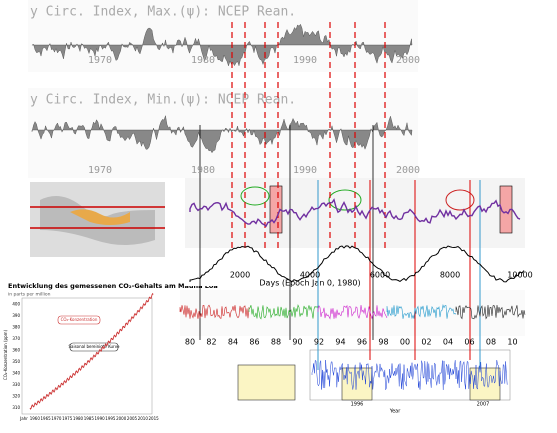 The width and height of the screenshot is (557, 433). I want to click on y-tick-label: 370, so click(16, 338).